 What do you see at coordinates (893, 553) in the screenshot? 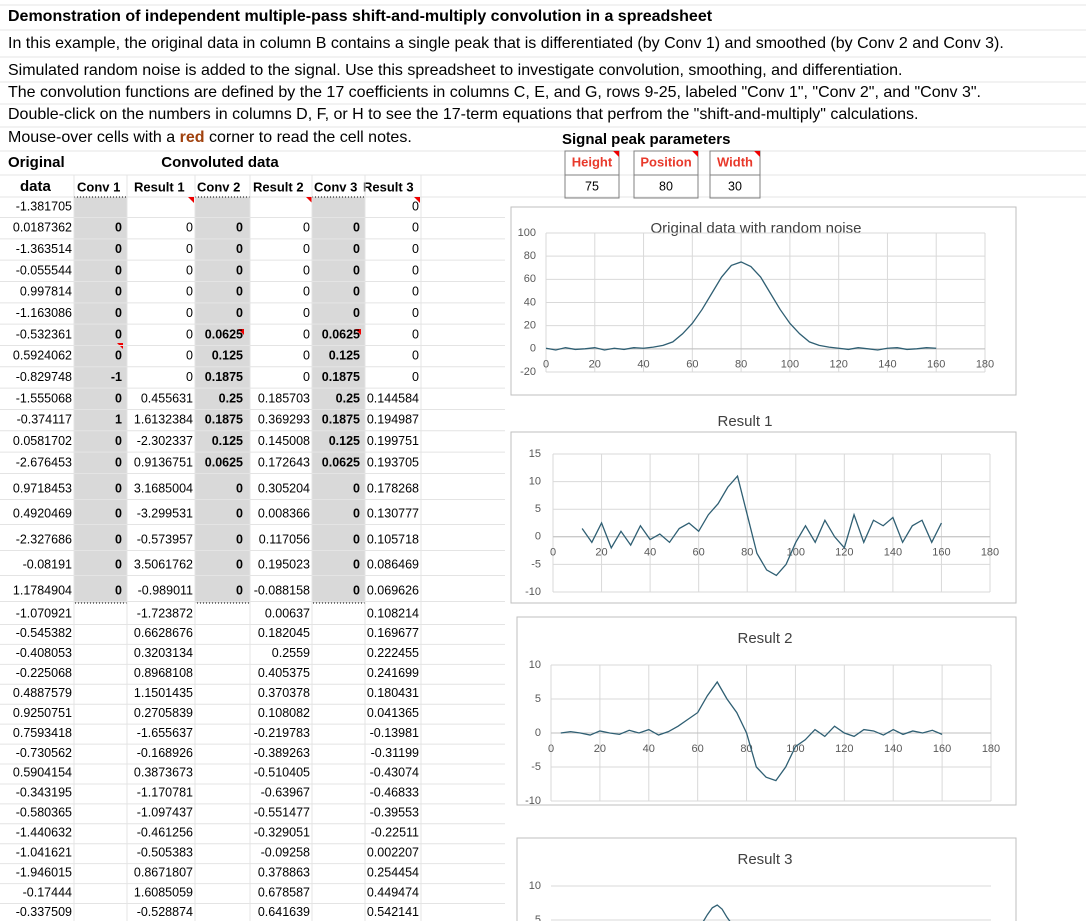
I see `x-tick-label: 140` at bounding box center [893, 553].